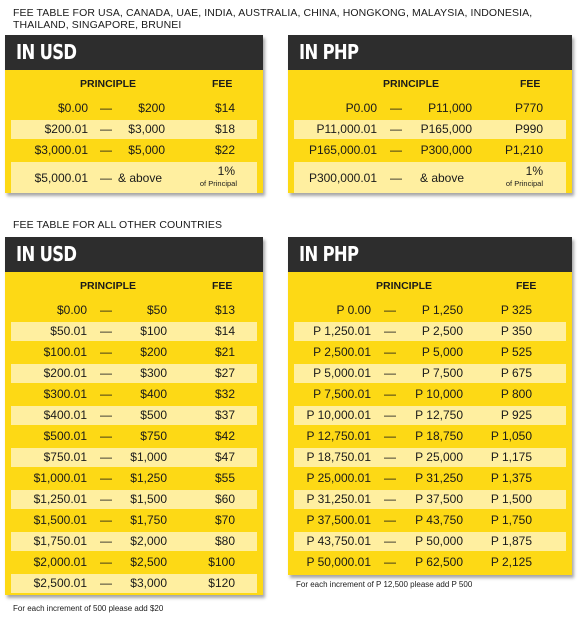 The height and width of the screenshot is (624, 582). What do you see at coordinates (218, 183) in the screenshot?
I see `fee-note: of Principal` at bounding box center [218, 183].